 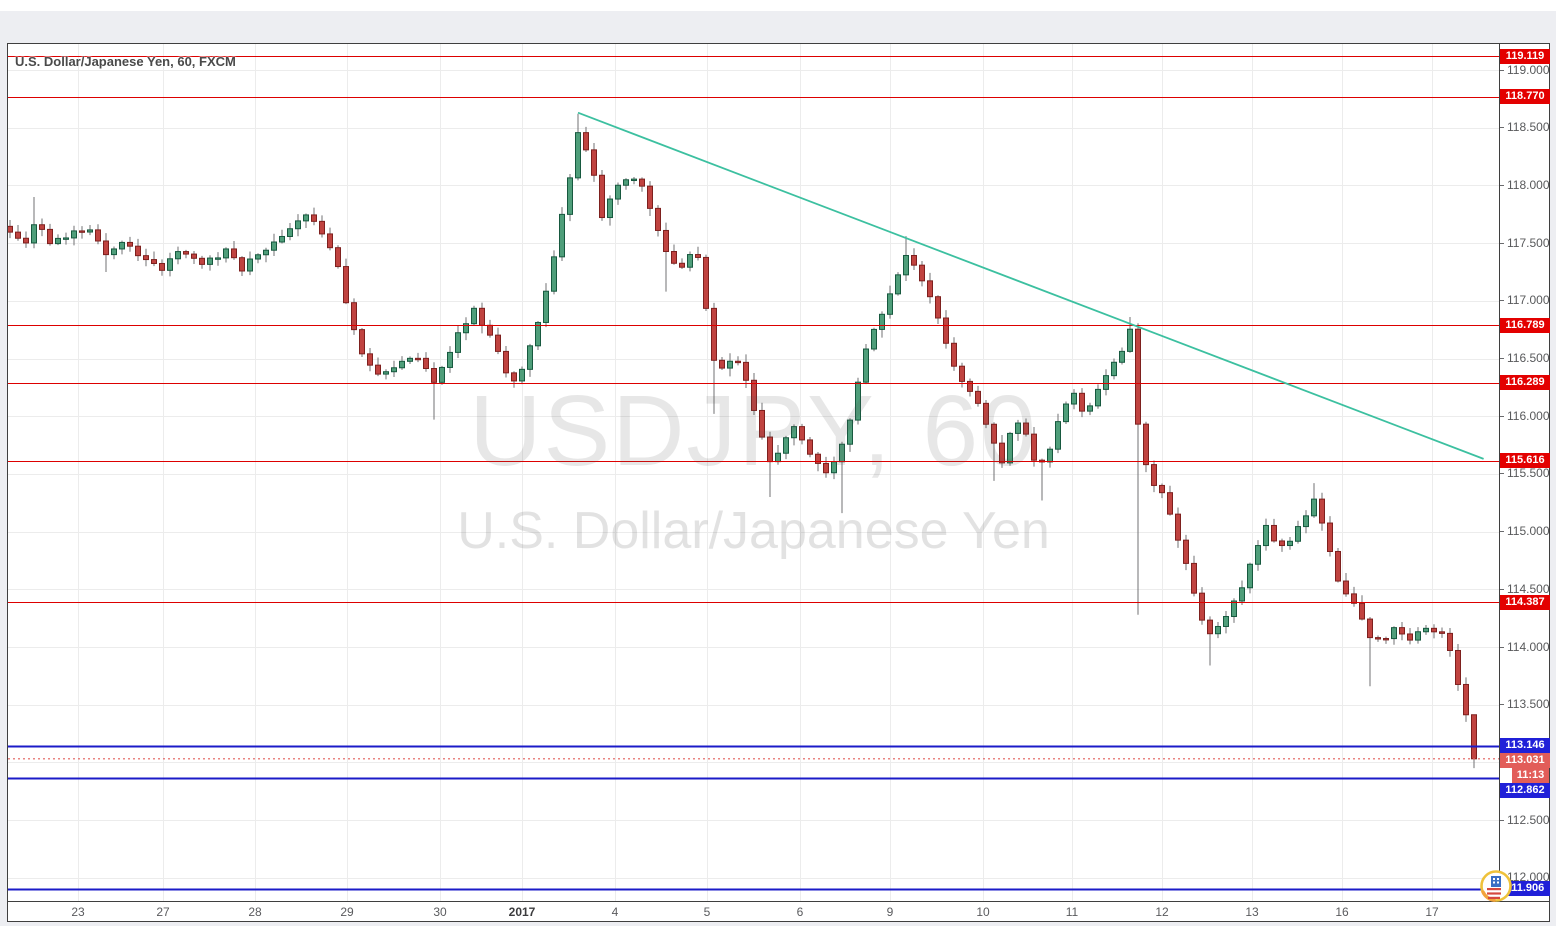 I want to click on price-tick-label: 112.500, so click(x=1528, y=819).